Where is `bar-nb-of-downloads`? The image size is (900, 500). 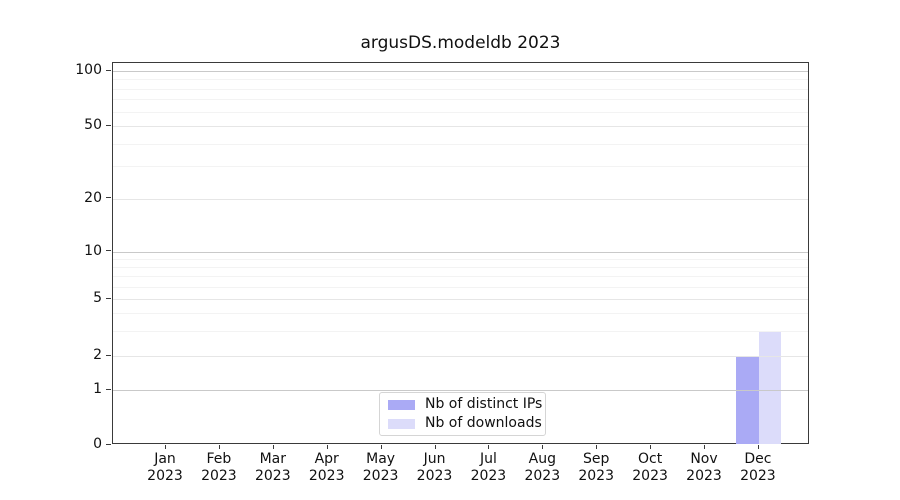 bar-nb-of-downloads is located at coordinates (770, 387).